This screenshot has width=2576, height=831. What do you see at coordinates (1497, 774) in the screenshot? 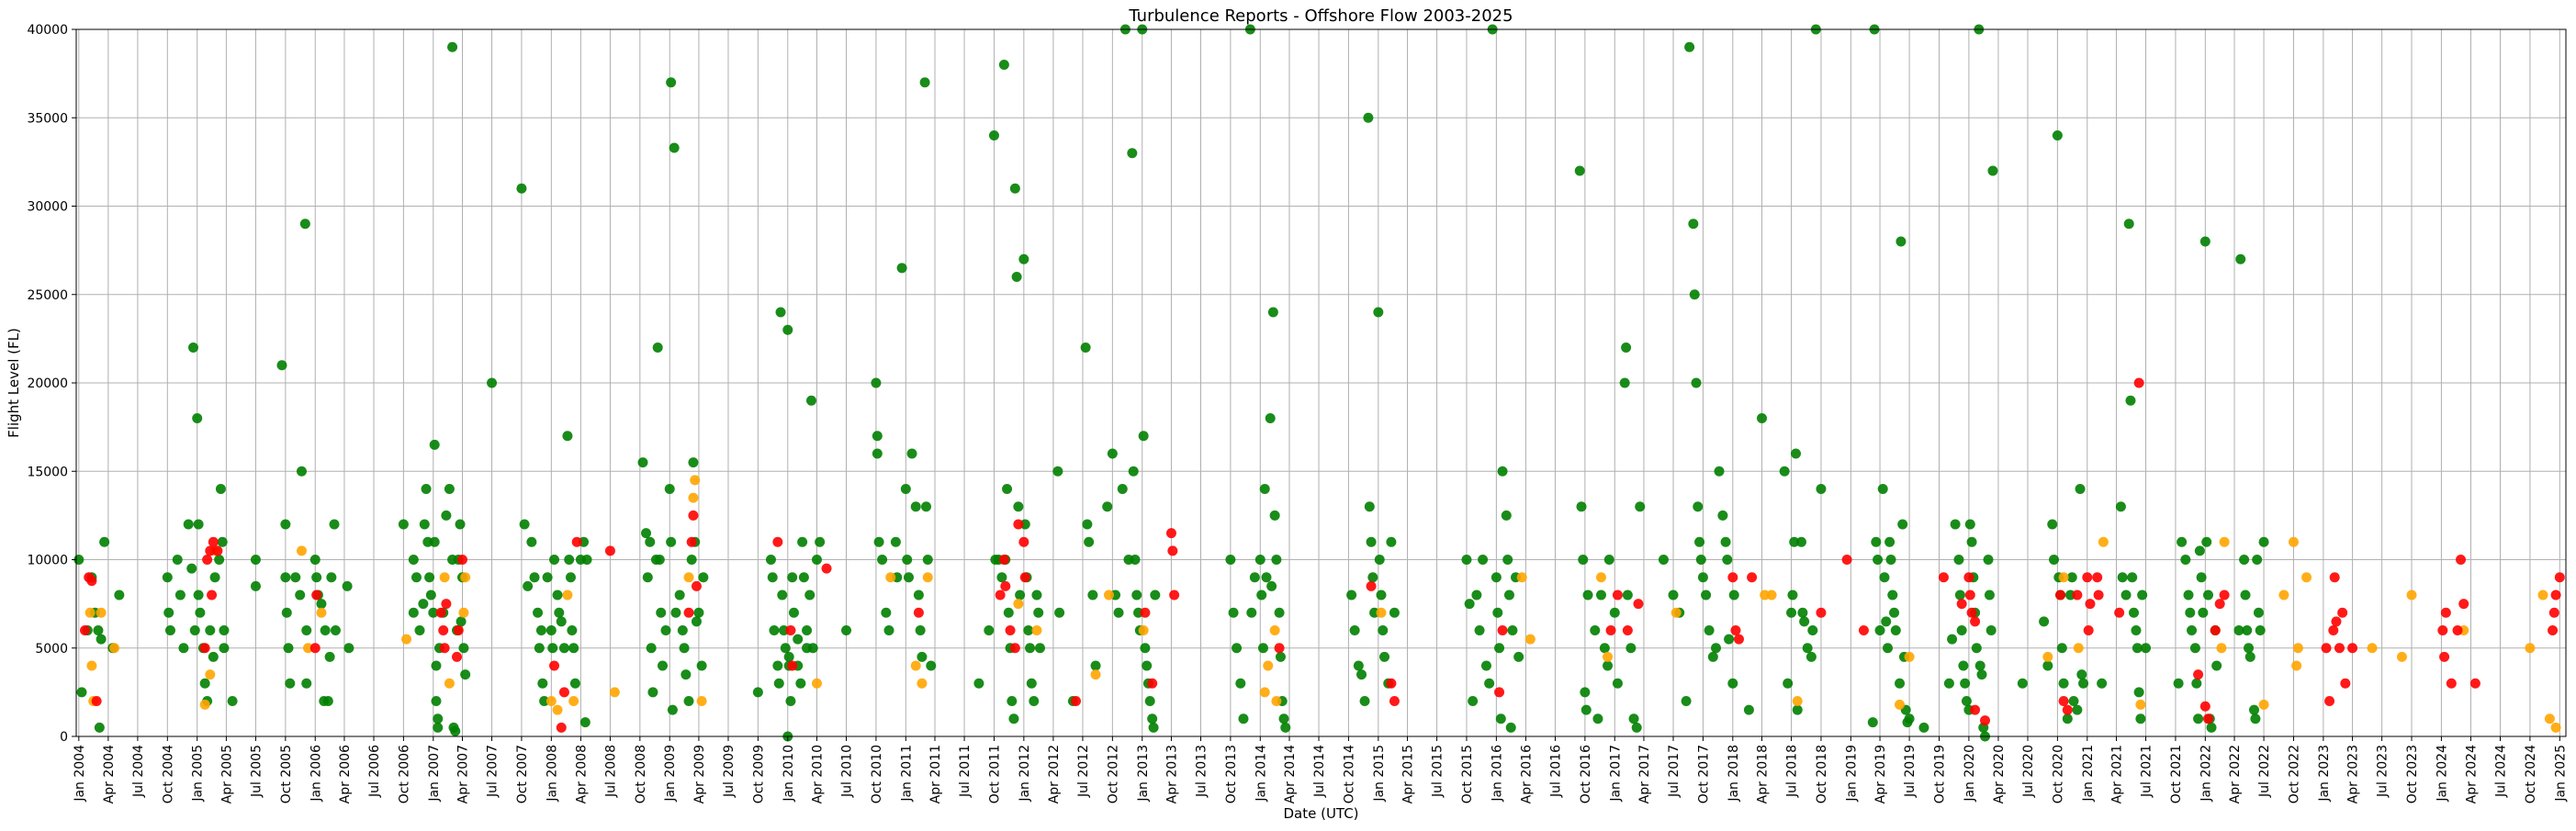
I see `x-tick-label: Jan 2016` at bounding box center [1497, 774].